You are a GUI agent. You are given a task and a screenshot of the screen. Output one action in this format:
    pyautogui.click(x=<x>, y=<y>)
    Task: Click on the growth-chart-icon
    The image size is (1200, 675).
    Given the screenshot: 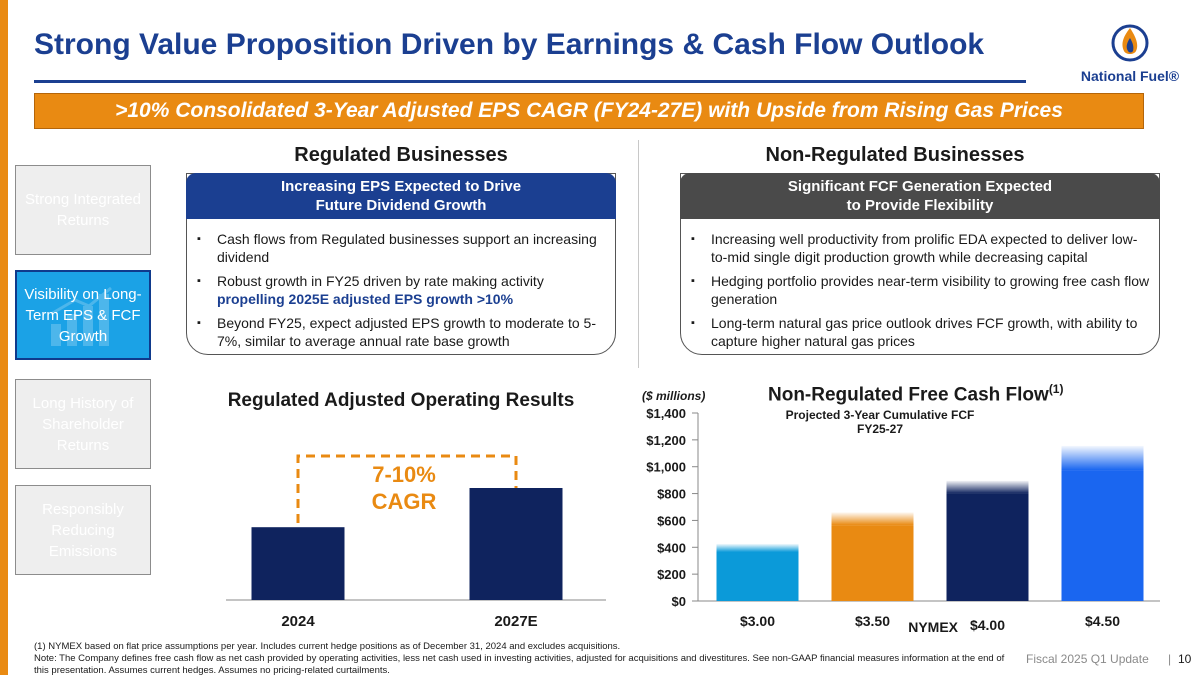 What is the action you would take?
    pyautogui.click(x=81, y=316)
    